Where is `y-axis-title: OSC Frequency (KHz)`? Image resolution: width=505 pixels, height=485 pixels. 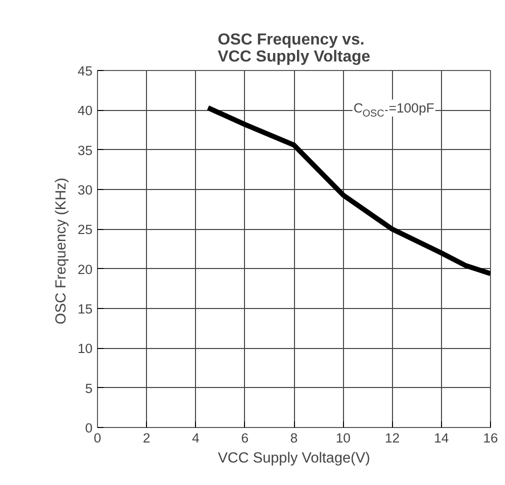
y-axis-title: OSC Frequency (KHz) is located at coordinates (62, 251).